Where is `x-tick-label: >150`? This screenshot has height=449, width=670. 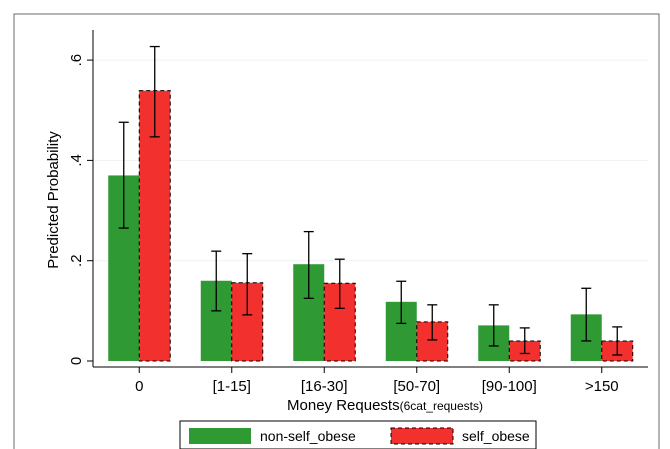
x-tick-label: >150 is located at coordinates (602, 386).